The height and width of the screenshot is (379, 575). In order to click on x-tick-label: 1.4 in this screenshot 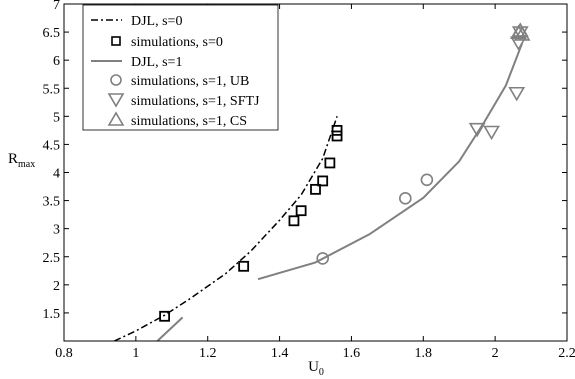, I will do `click(280, 353)`.